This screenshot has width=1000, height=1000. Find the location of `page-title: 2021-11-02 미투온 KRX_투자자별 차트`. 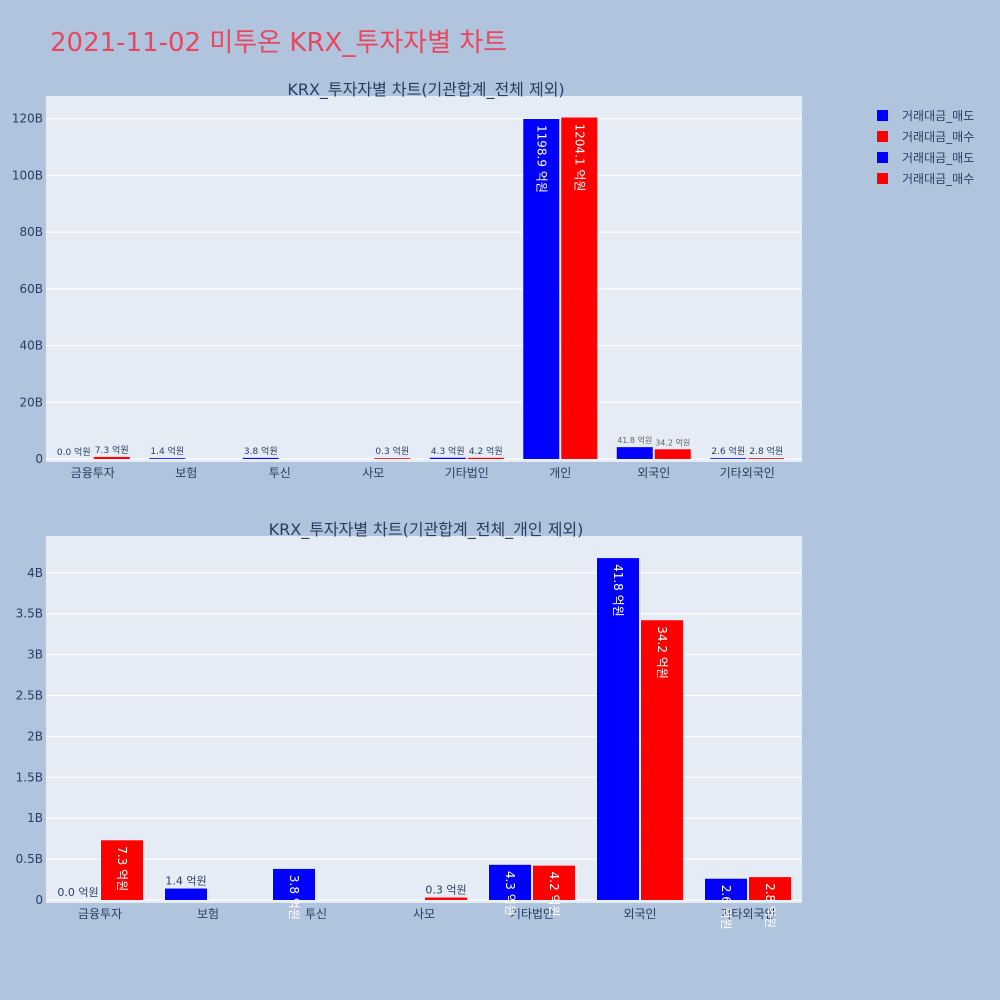

page-title: 2021-11-02 미투온 KRX_투자자별 차트 is located at coordinates (279, 43).